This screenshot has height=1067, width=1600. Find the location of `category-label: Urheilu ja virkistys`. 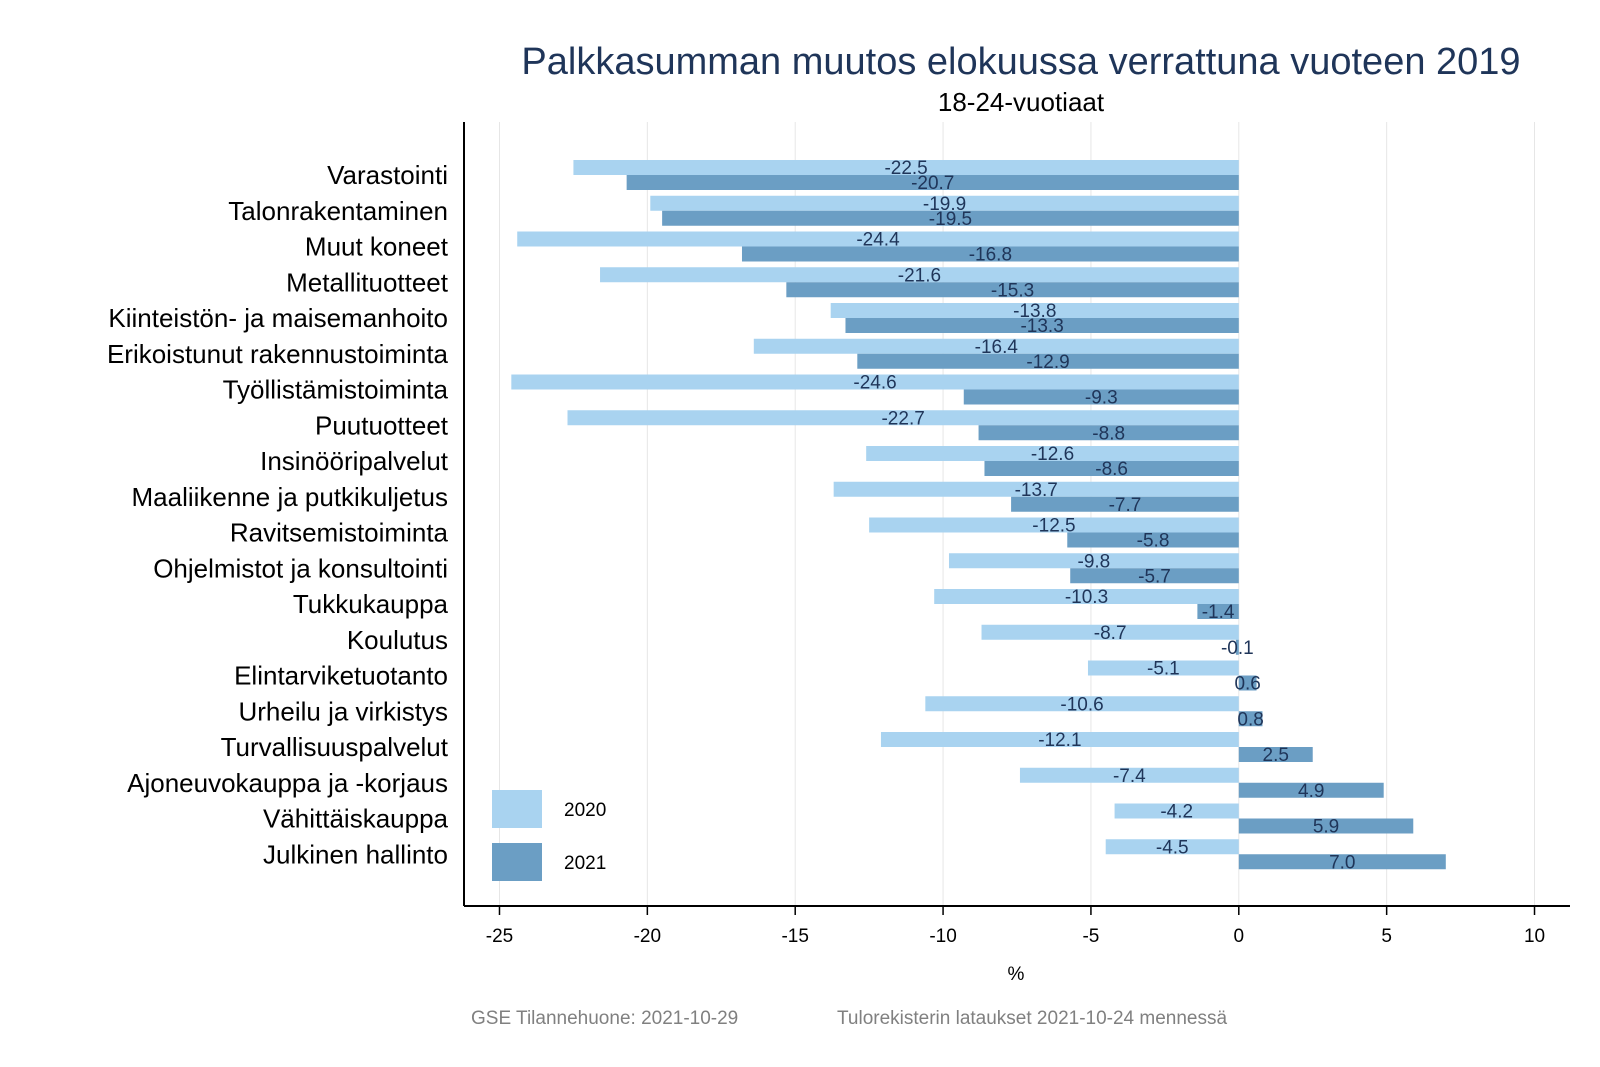

category-label: Urheilu ja virkistys is located at coordinates (344, 711).